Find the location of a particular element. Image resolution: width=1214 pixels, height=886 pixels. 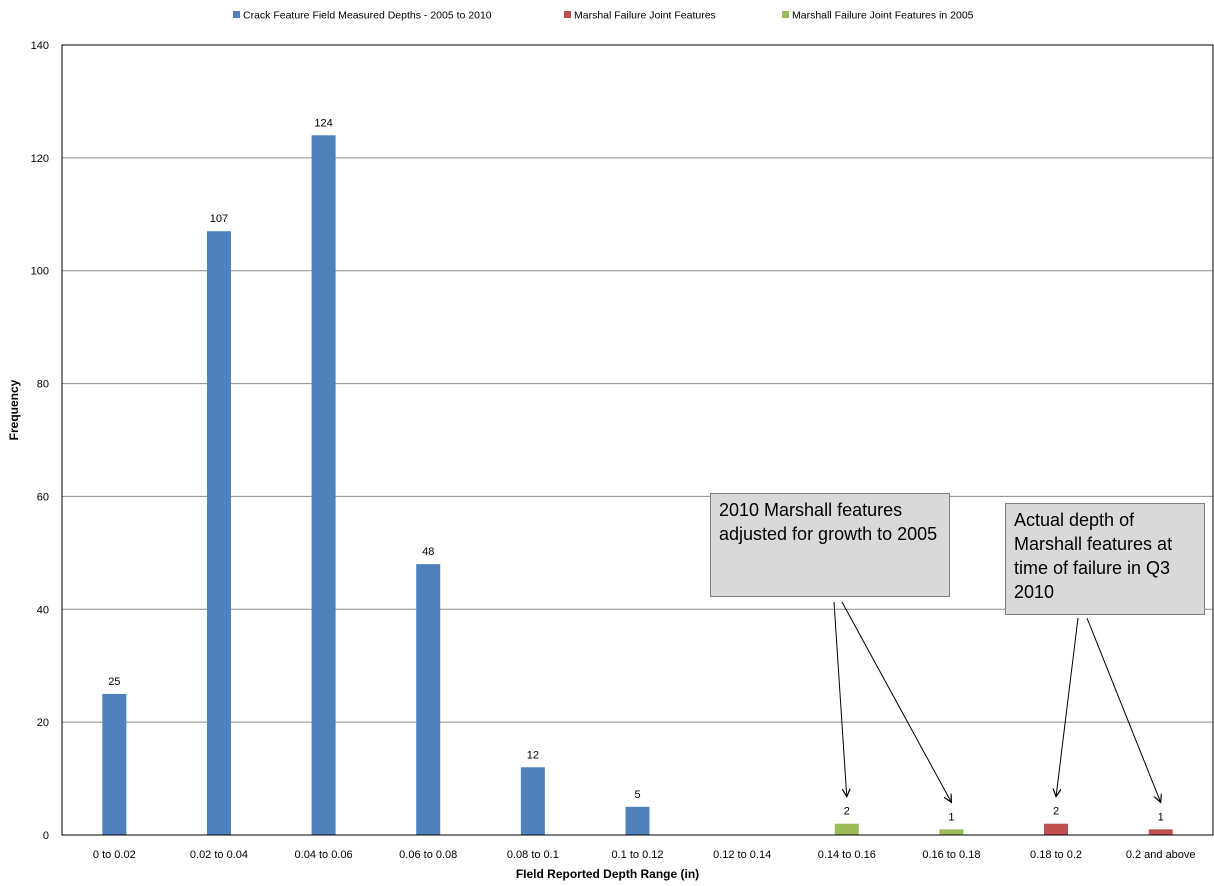

y-tick-label: 120 is located at coordinates (40, 159).